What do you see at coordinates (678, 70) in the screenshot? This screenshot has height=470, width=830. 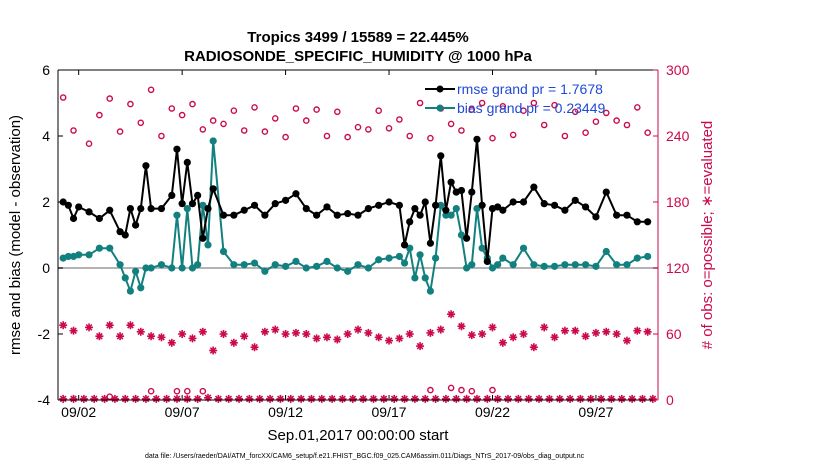 I see `y-right-tick-label: 300` at bounding box center [678, 70].